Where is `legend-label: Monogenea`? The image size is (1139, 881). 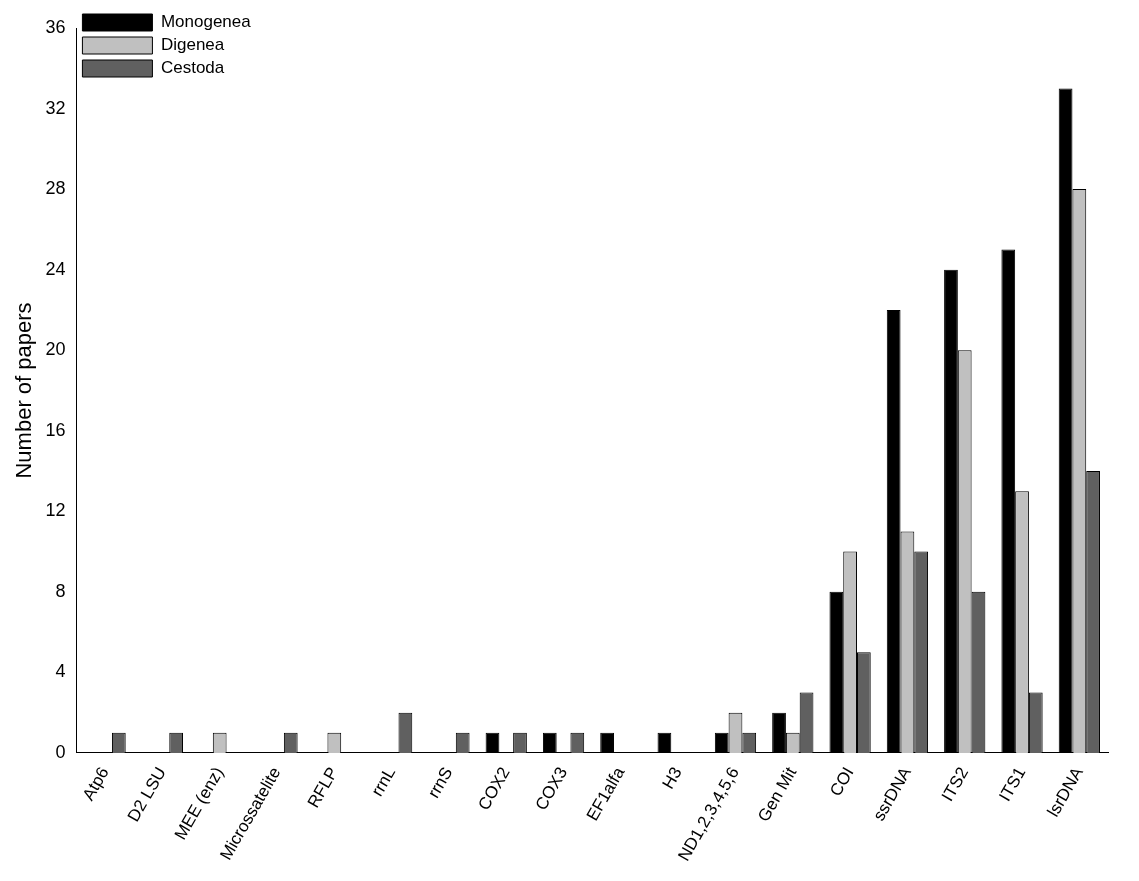 legend-label: Monogenea is located at coordinates (206, 22).